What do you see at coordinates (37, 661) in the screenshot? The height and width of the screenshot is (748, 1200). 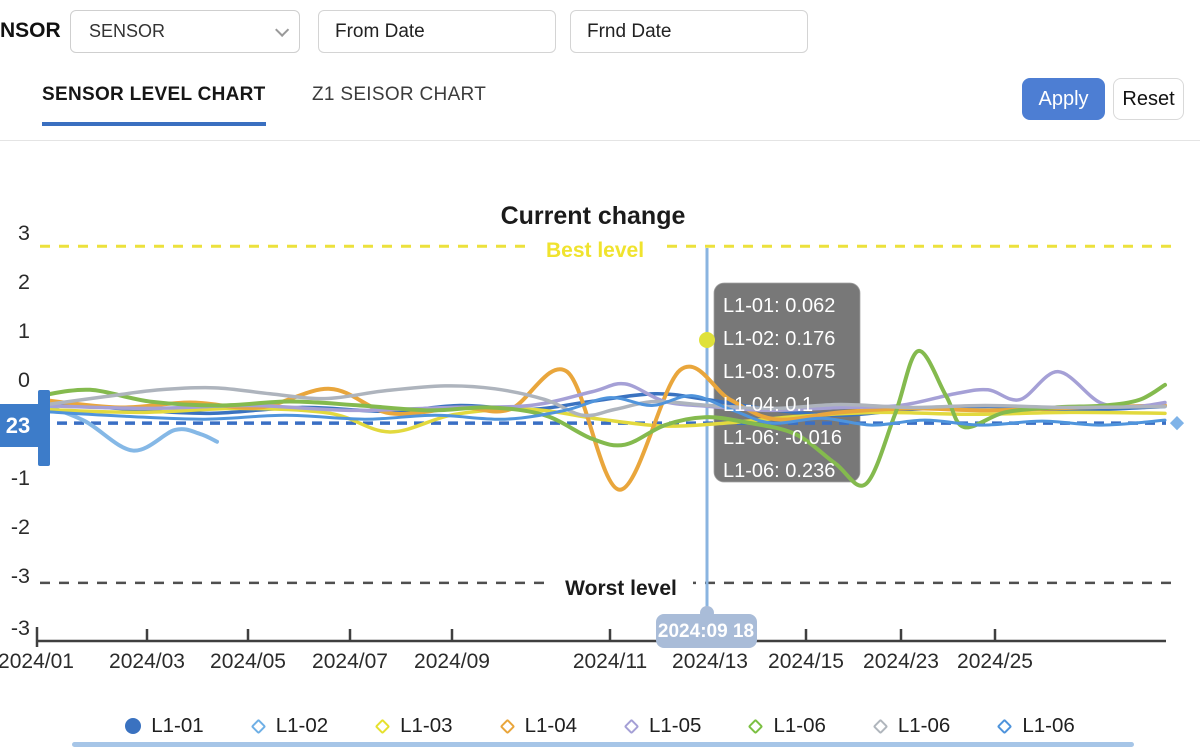 I see `x-tick-label: 2024/01` at bounding box center [37, 661].